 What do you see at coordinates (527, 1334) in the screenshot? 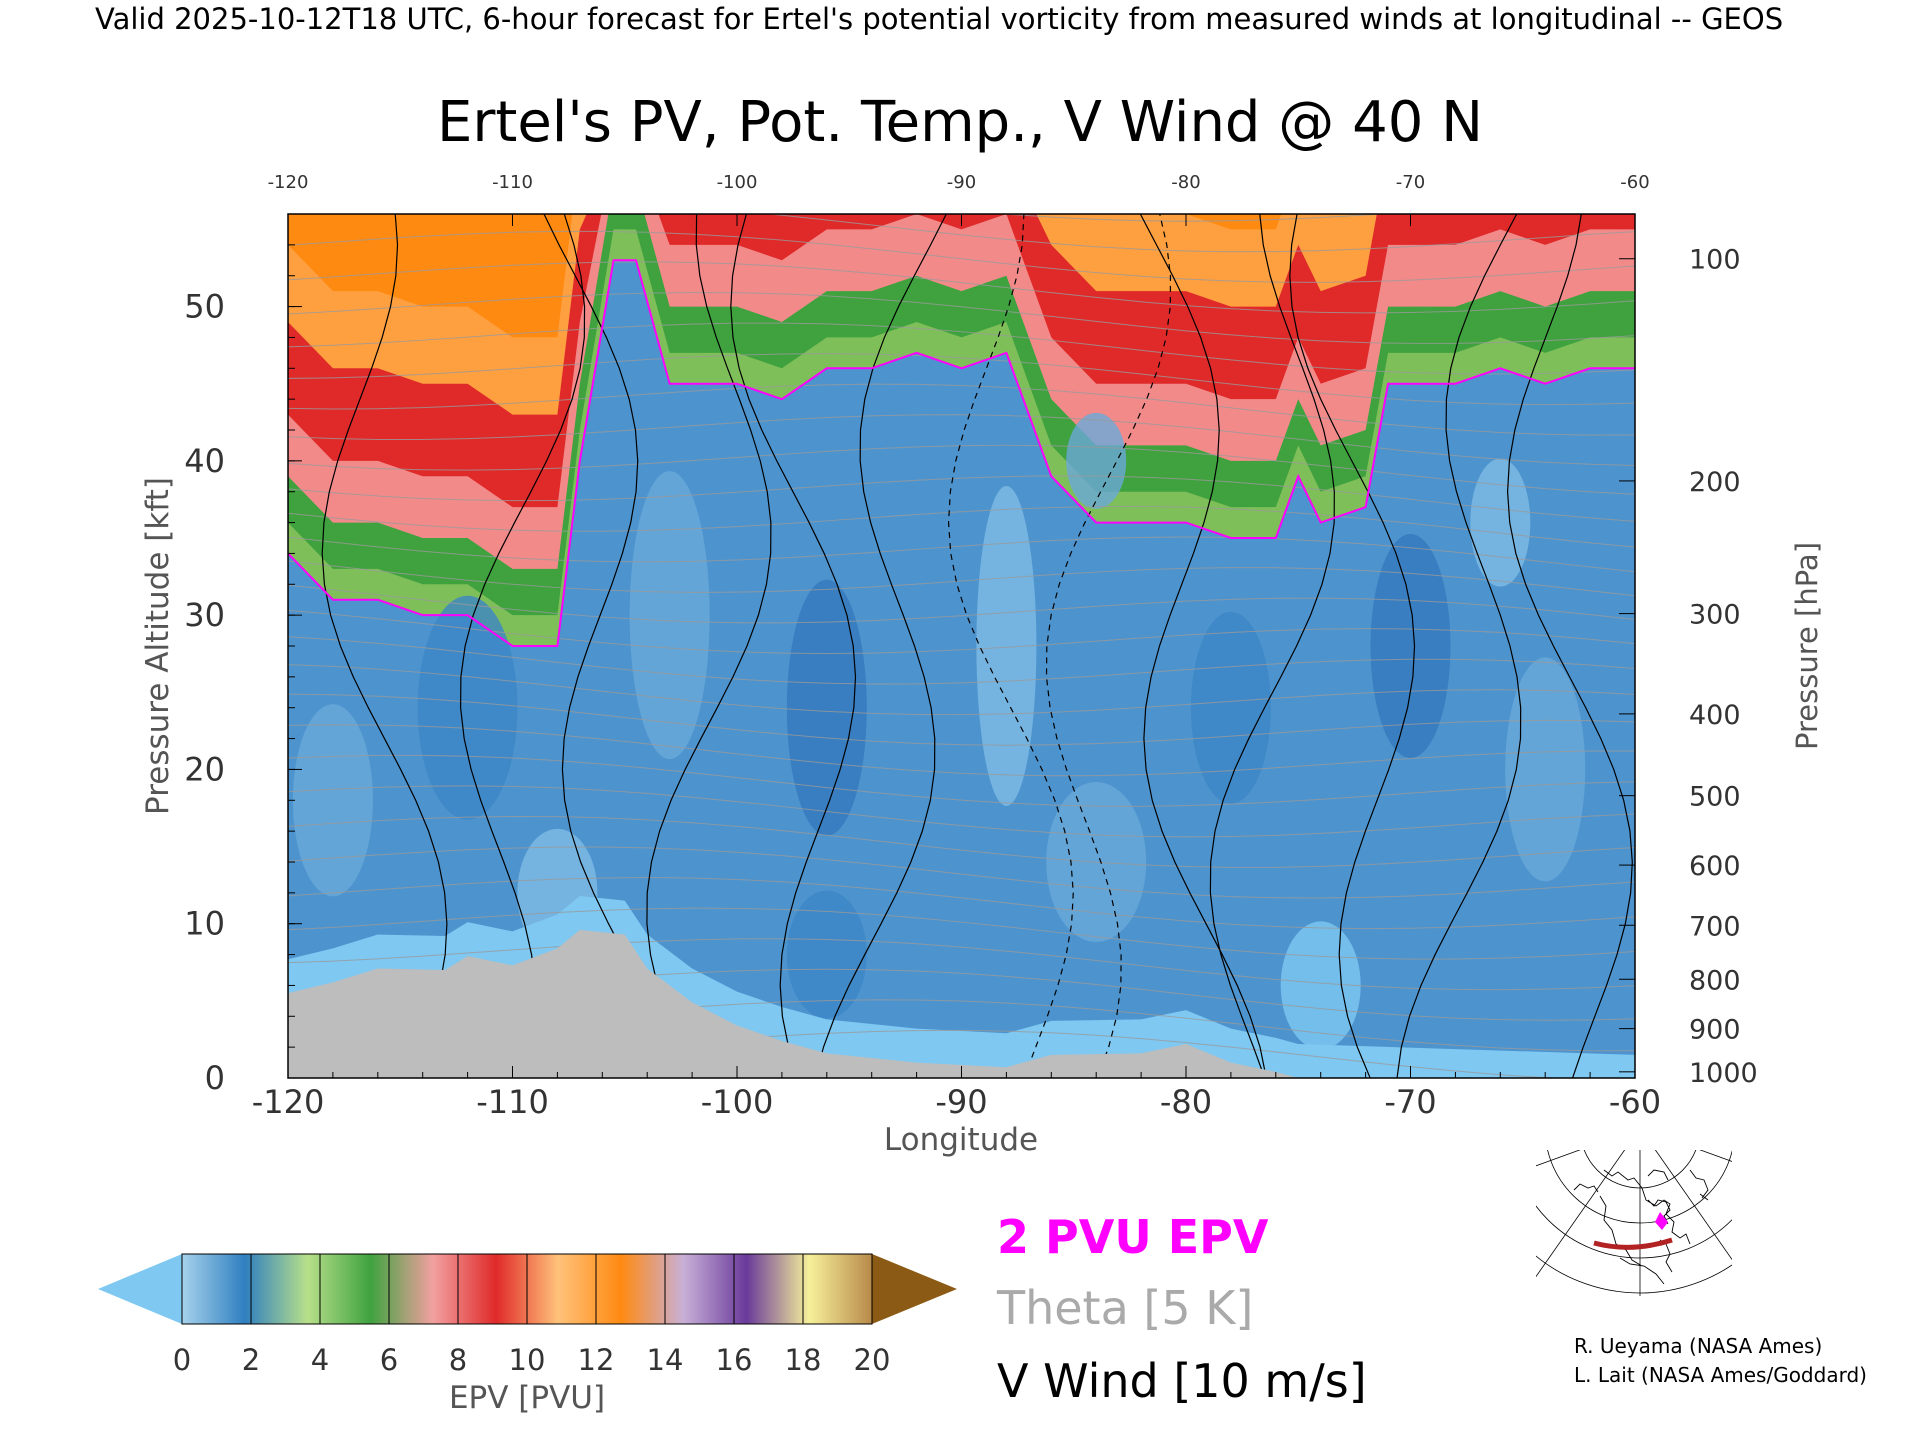
I see `colorbar: 0 2 4 6 8 10 12 14 16 18 20 EPV [PVU]` at bounding box center [527, 1334].